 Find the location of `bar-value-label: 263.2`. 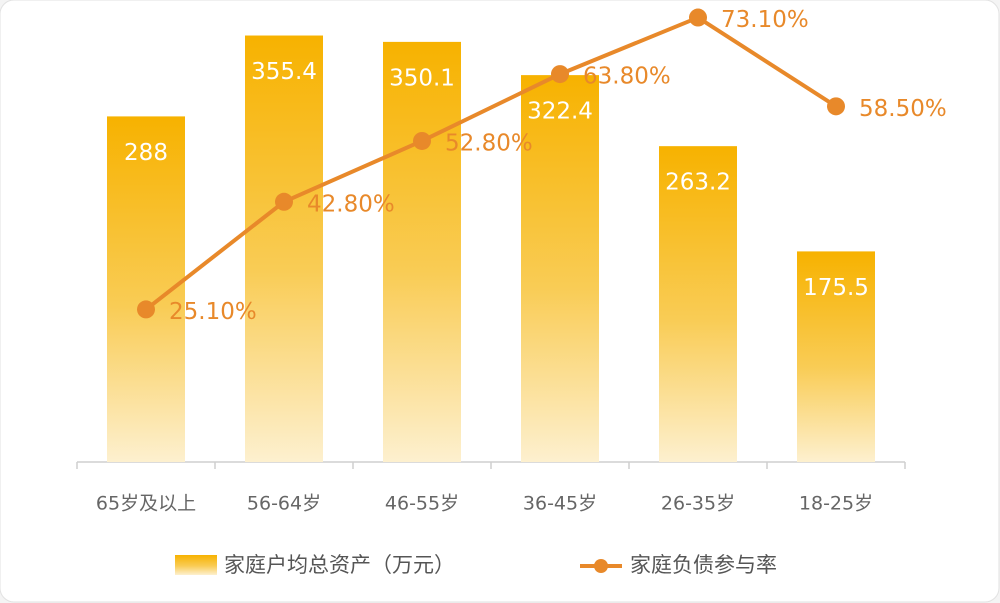

bar-value-label: 263.2 is located at coordinates (698, 183).